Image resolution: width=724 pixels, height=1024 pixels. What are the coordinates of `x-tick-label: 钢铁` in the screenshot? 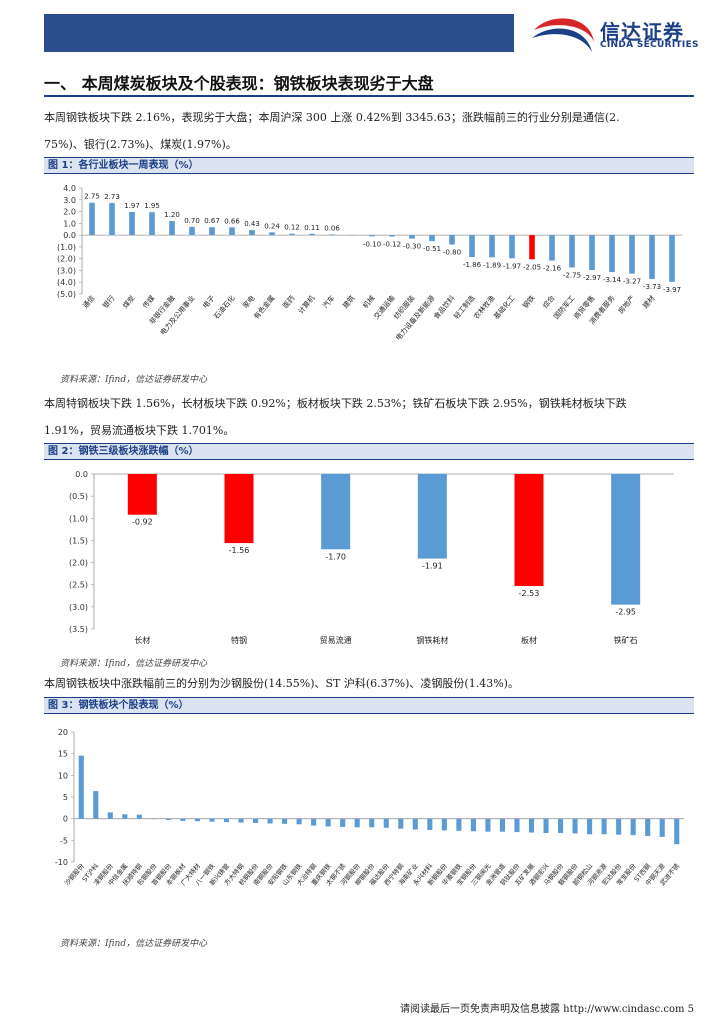 It's located at (529, 302).